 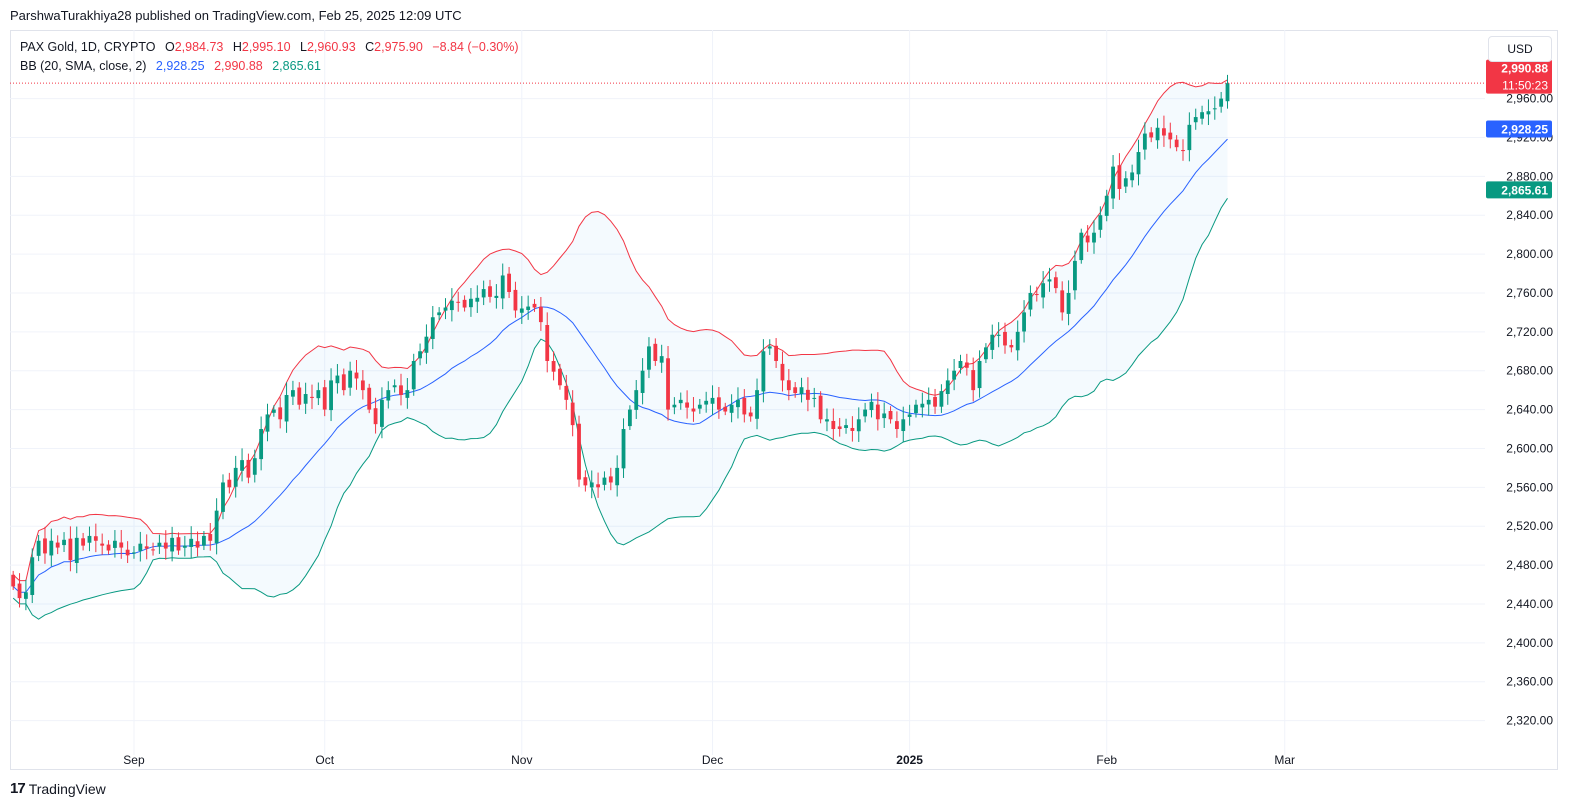 I want to click on y-tick-label: 2,640.00, so click(x=1529, y=410).